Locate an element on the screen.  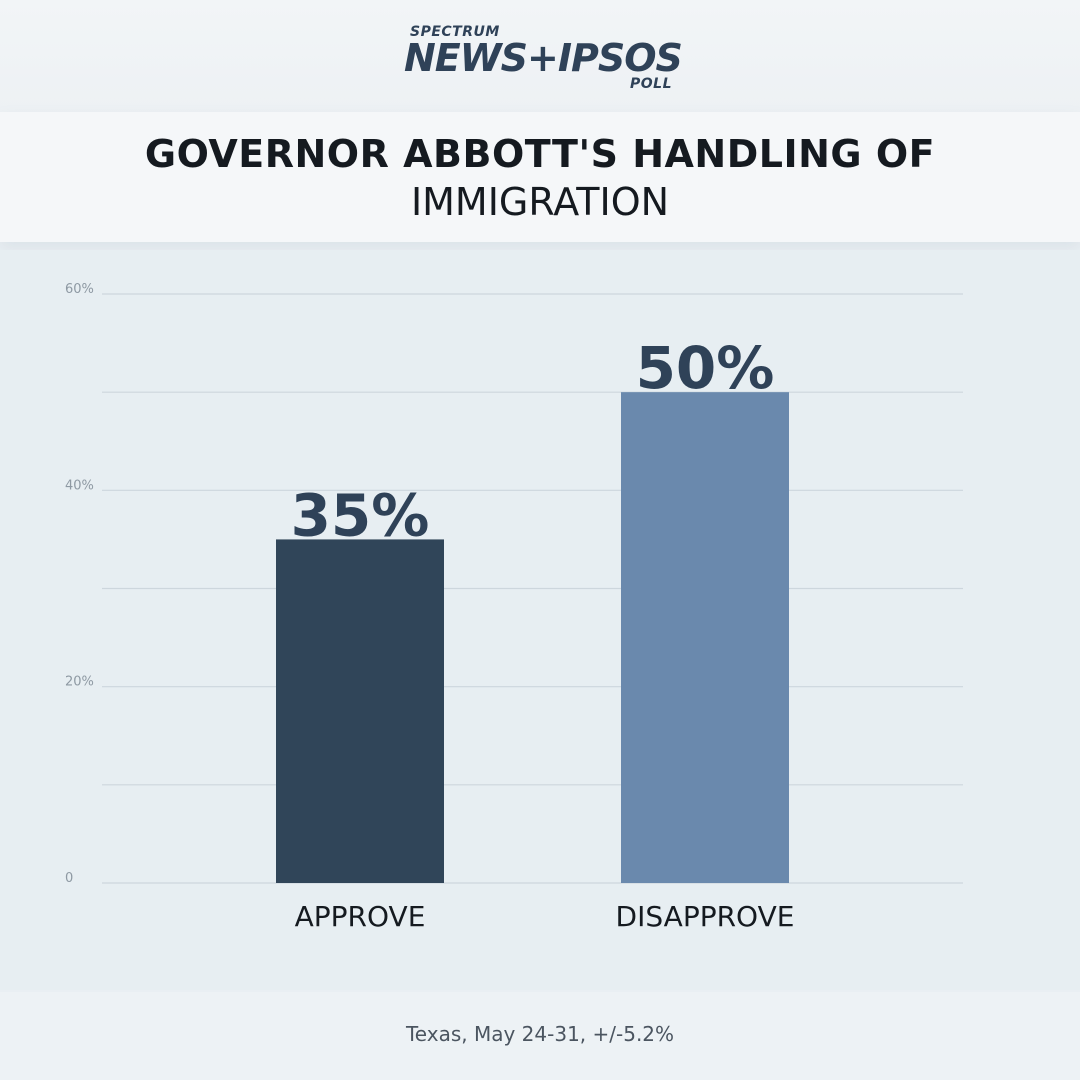
y-tick-label: 20% is located at coordinates (79, 682).